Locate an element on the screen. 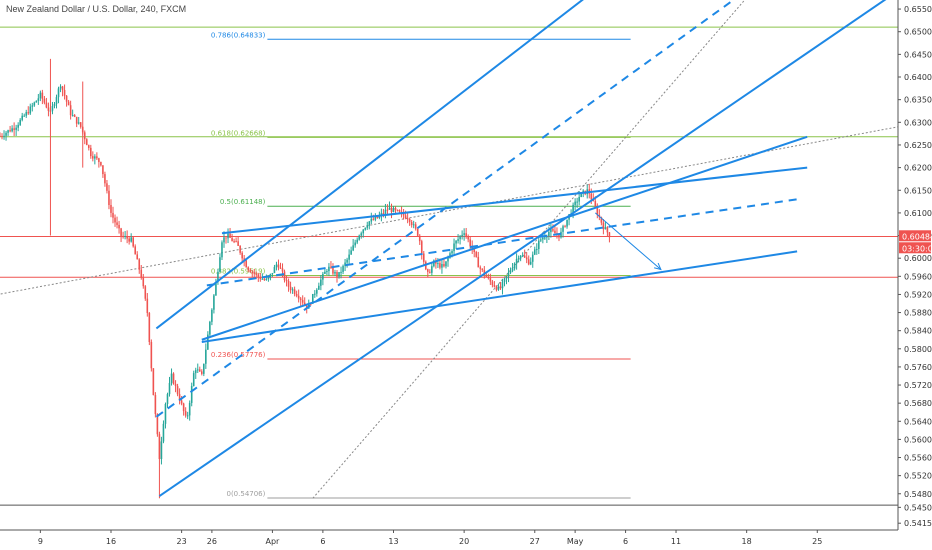 This screenshot has width=932, height=550. time-axis: 9 16 23 26 Apr 6 13 20 27 May 6 11 18 25 is located at coordinates (449, 537).